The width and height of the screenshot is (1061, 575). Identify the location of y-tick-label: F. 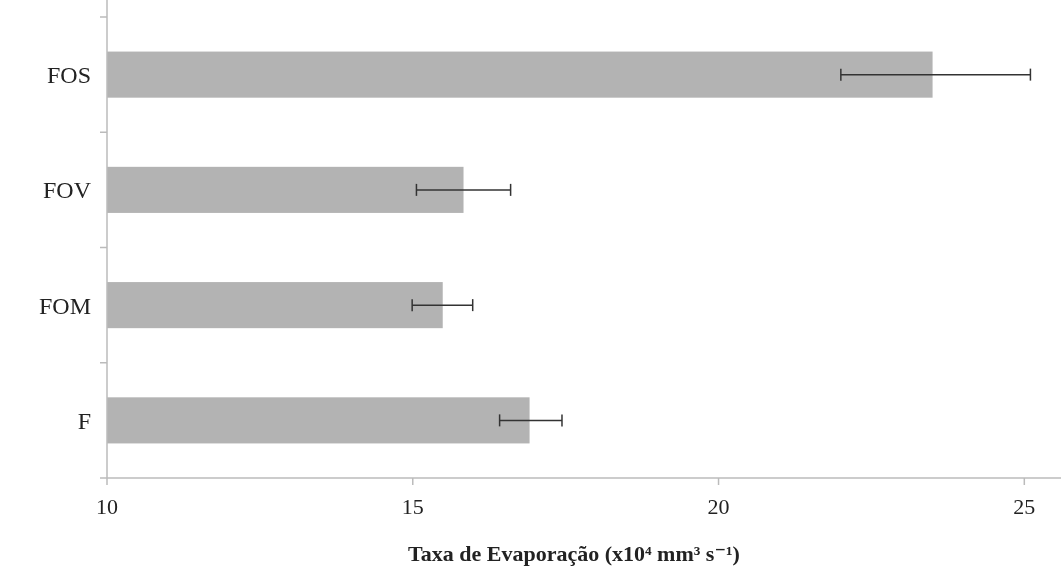
(84, 420).